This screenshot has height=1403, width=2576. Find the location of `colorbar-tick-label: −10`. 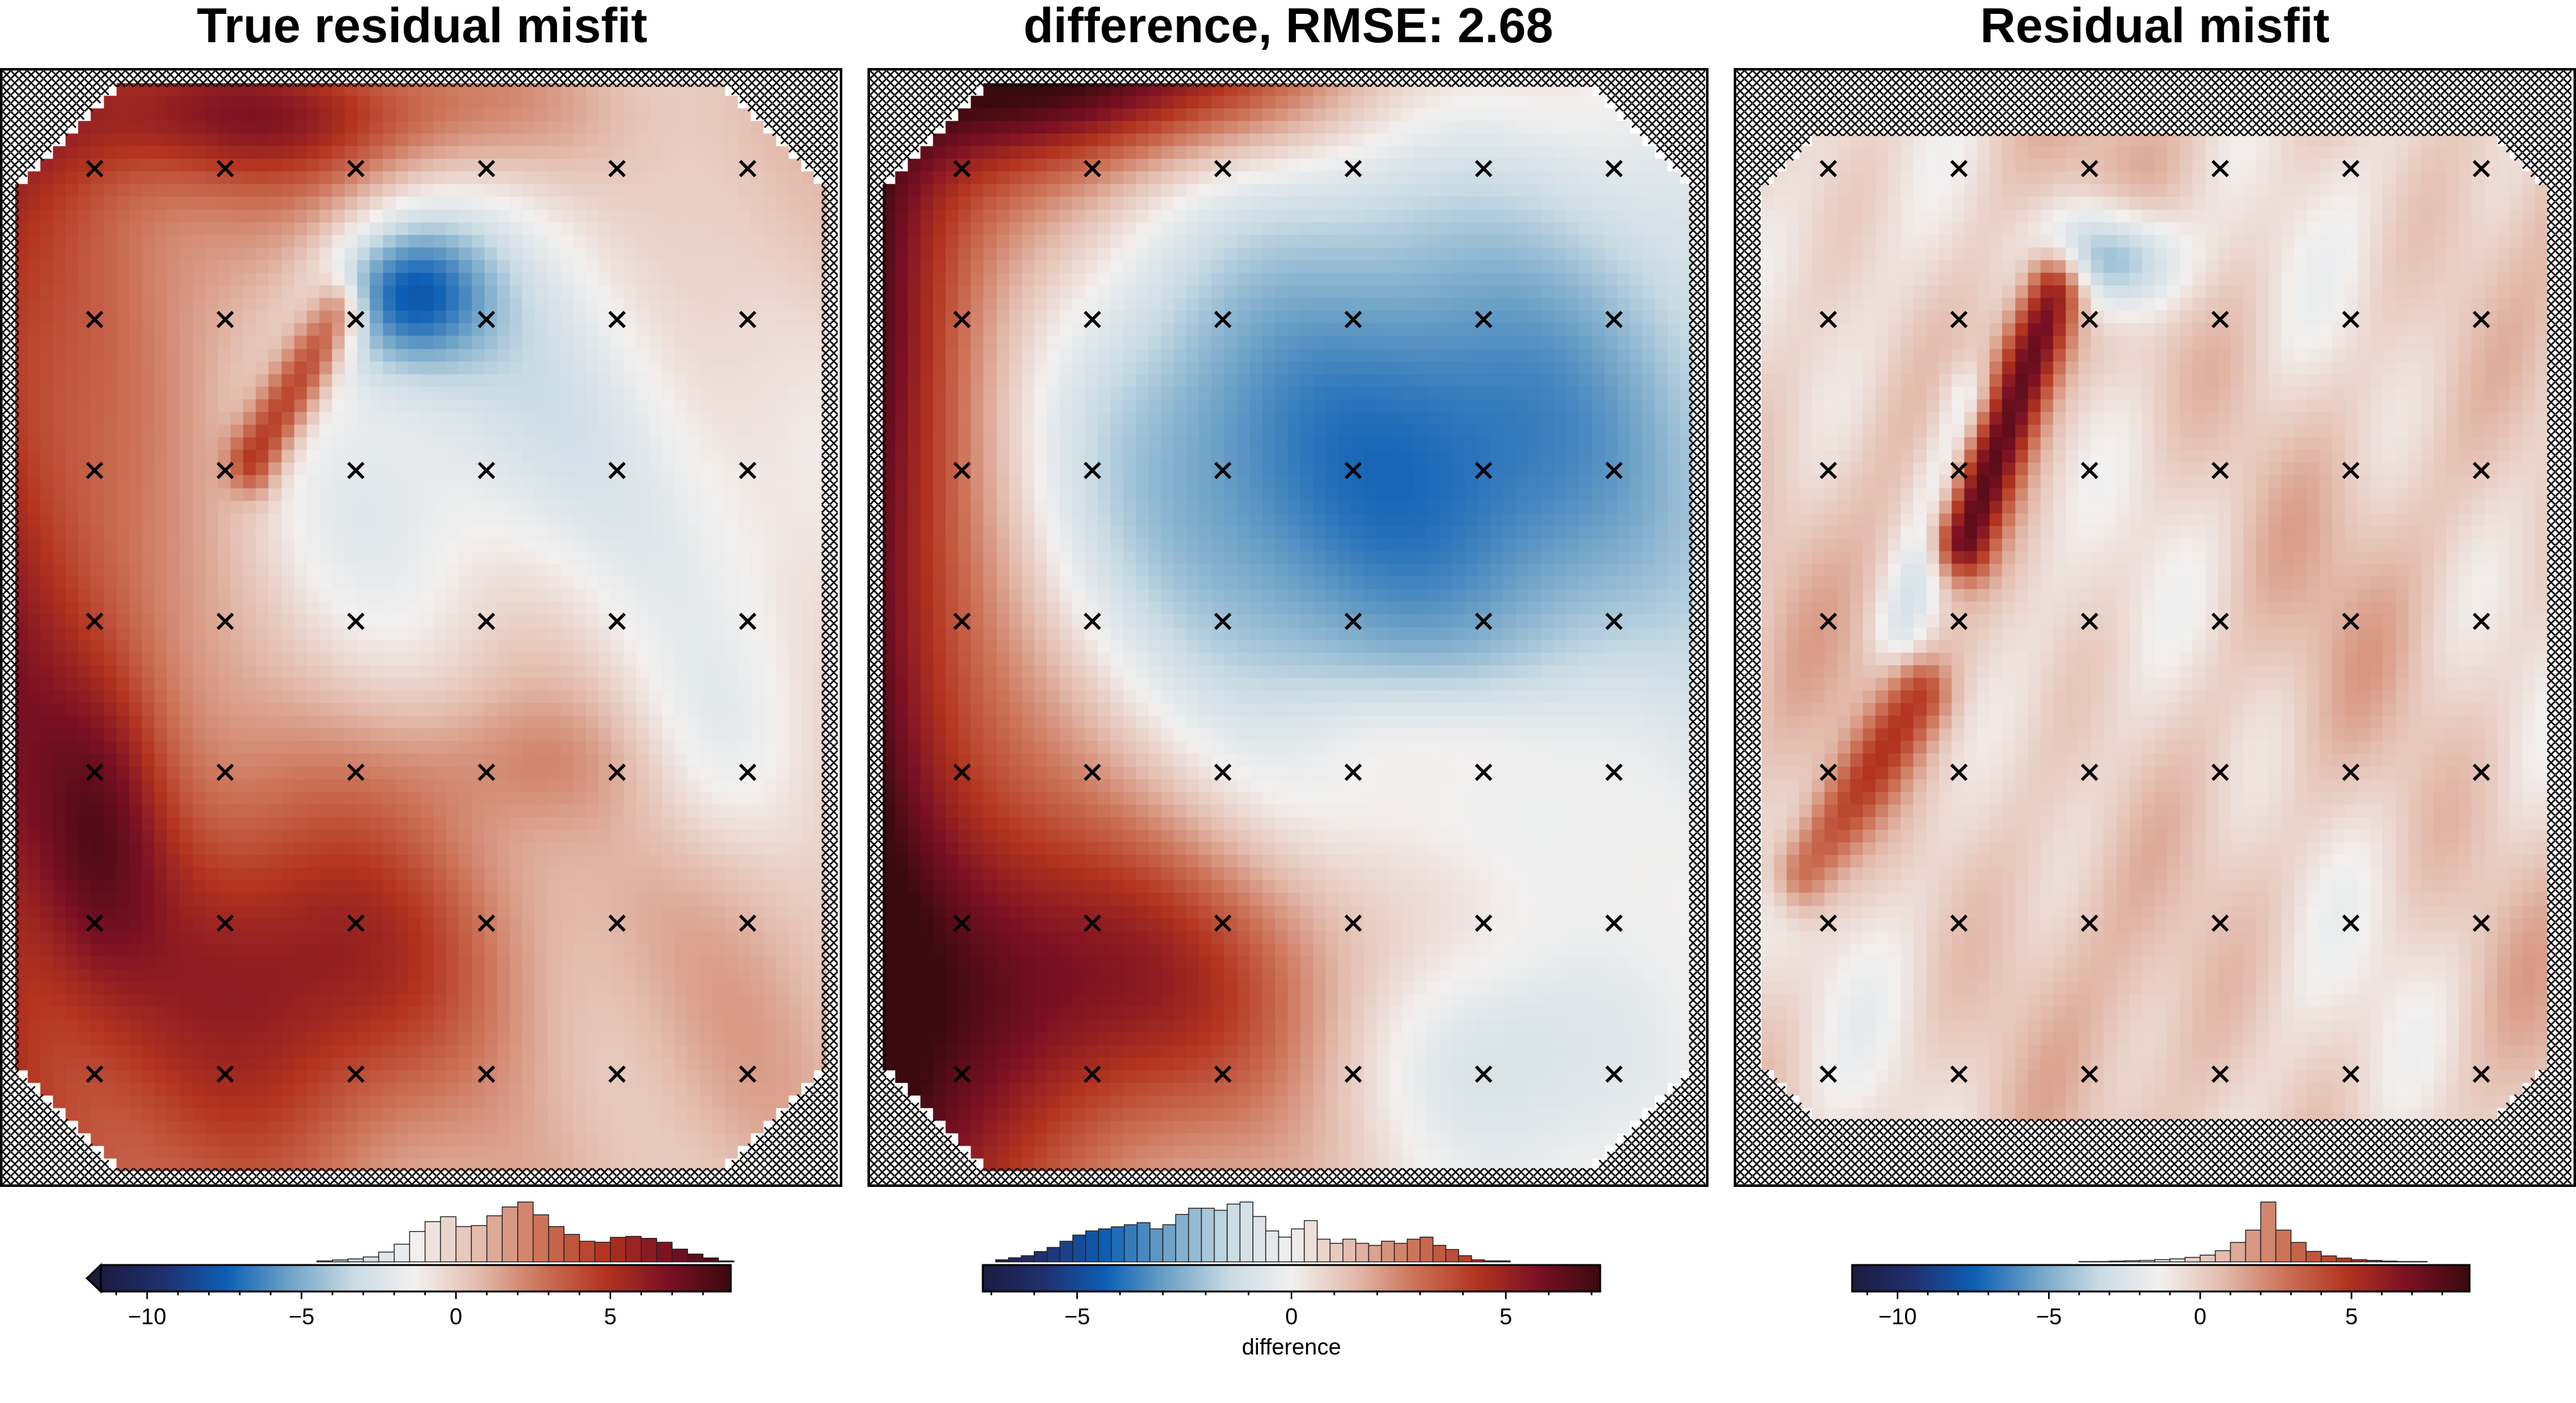

colorbar-tick-label: −10 is located at coordinates (1898, 1316).